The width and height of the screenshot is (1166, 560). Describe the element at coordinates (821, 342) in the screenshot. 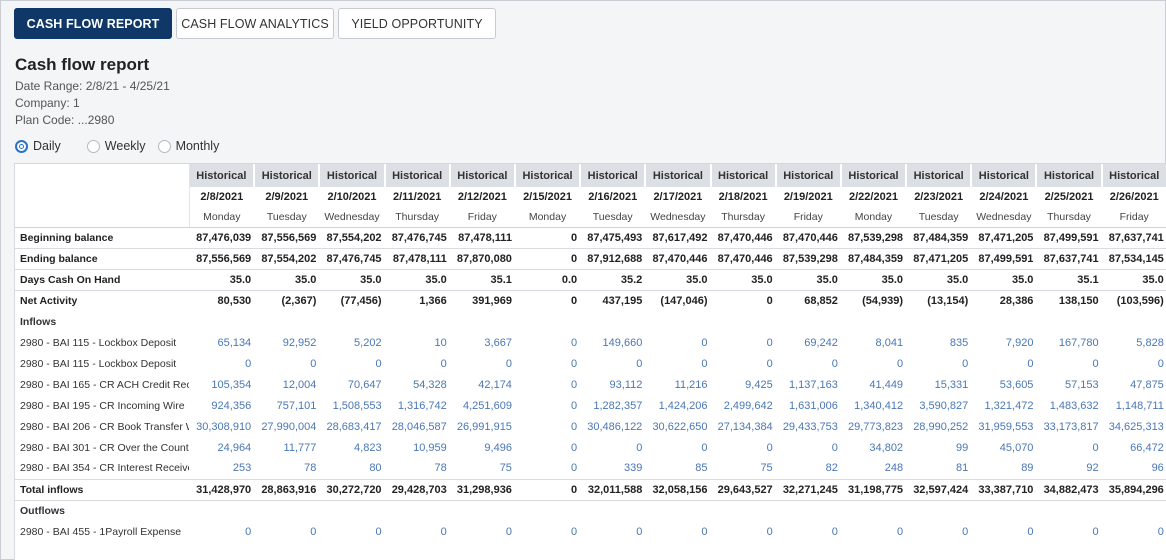

I see `table-cell: 69,242` at that location.